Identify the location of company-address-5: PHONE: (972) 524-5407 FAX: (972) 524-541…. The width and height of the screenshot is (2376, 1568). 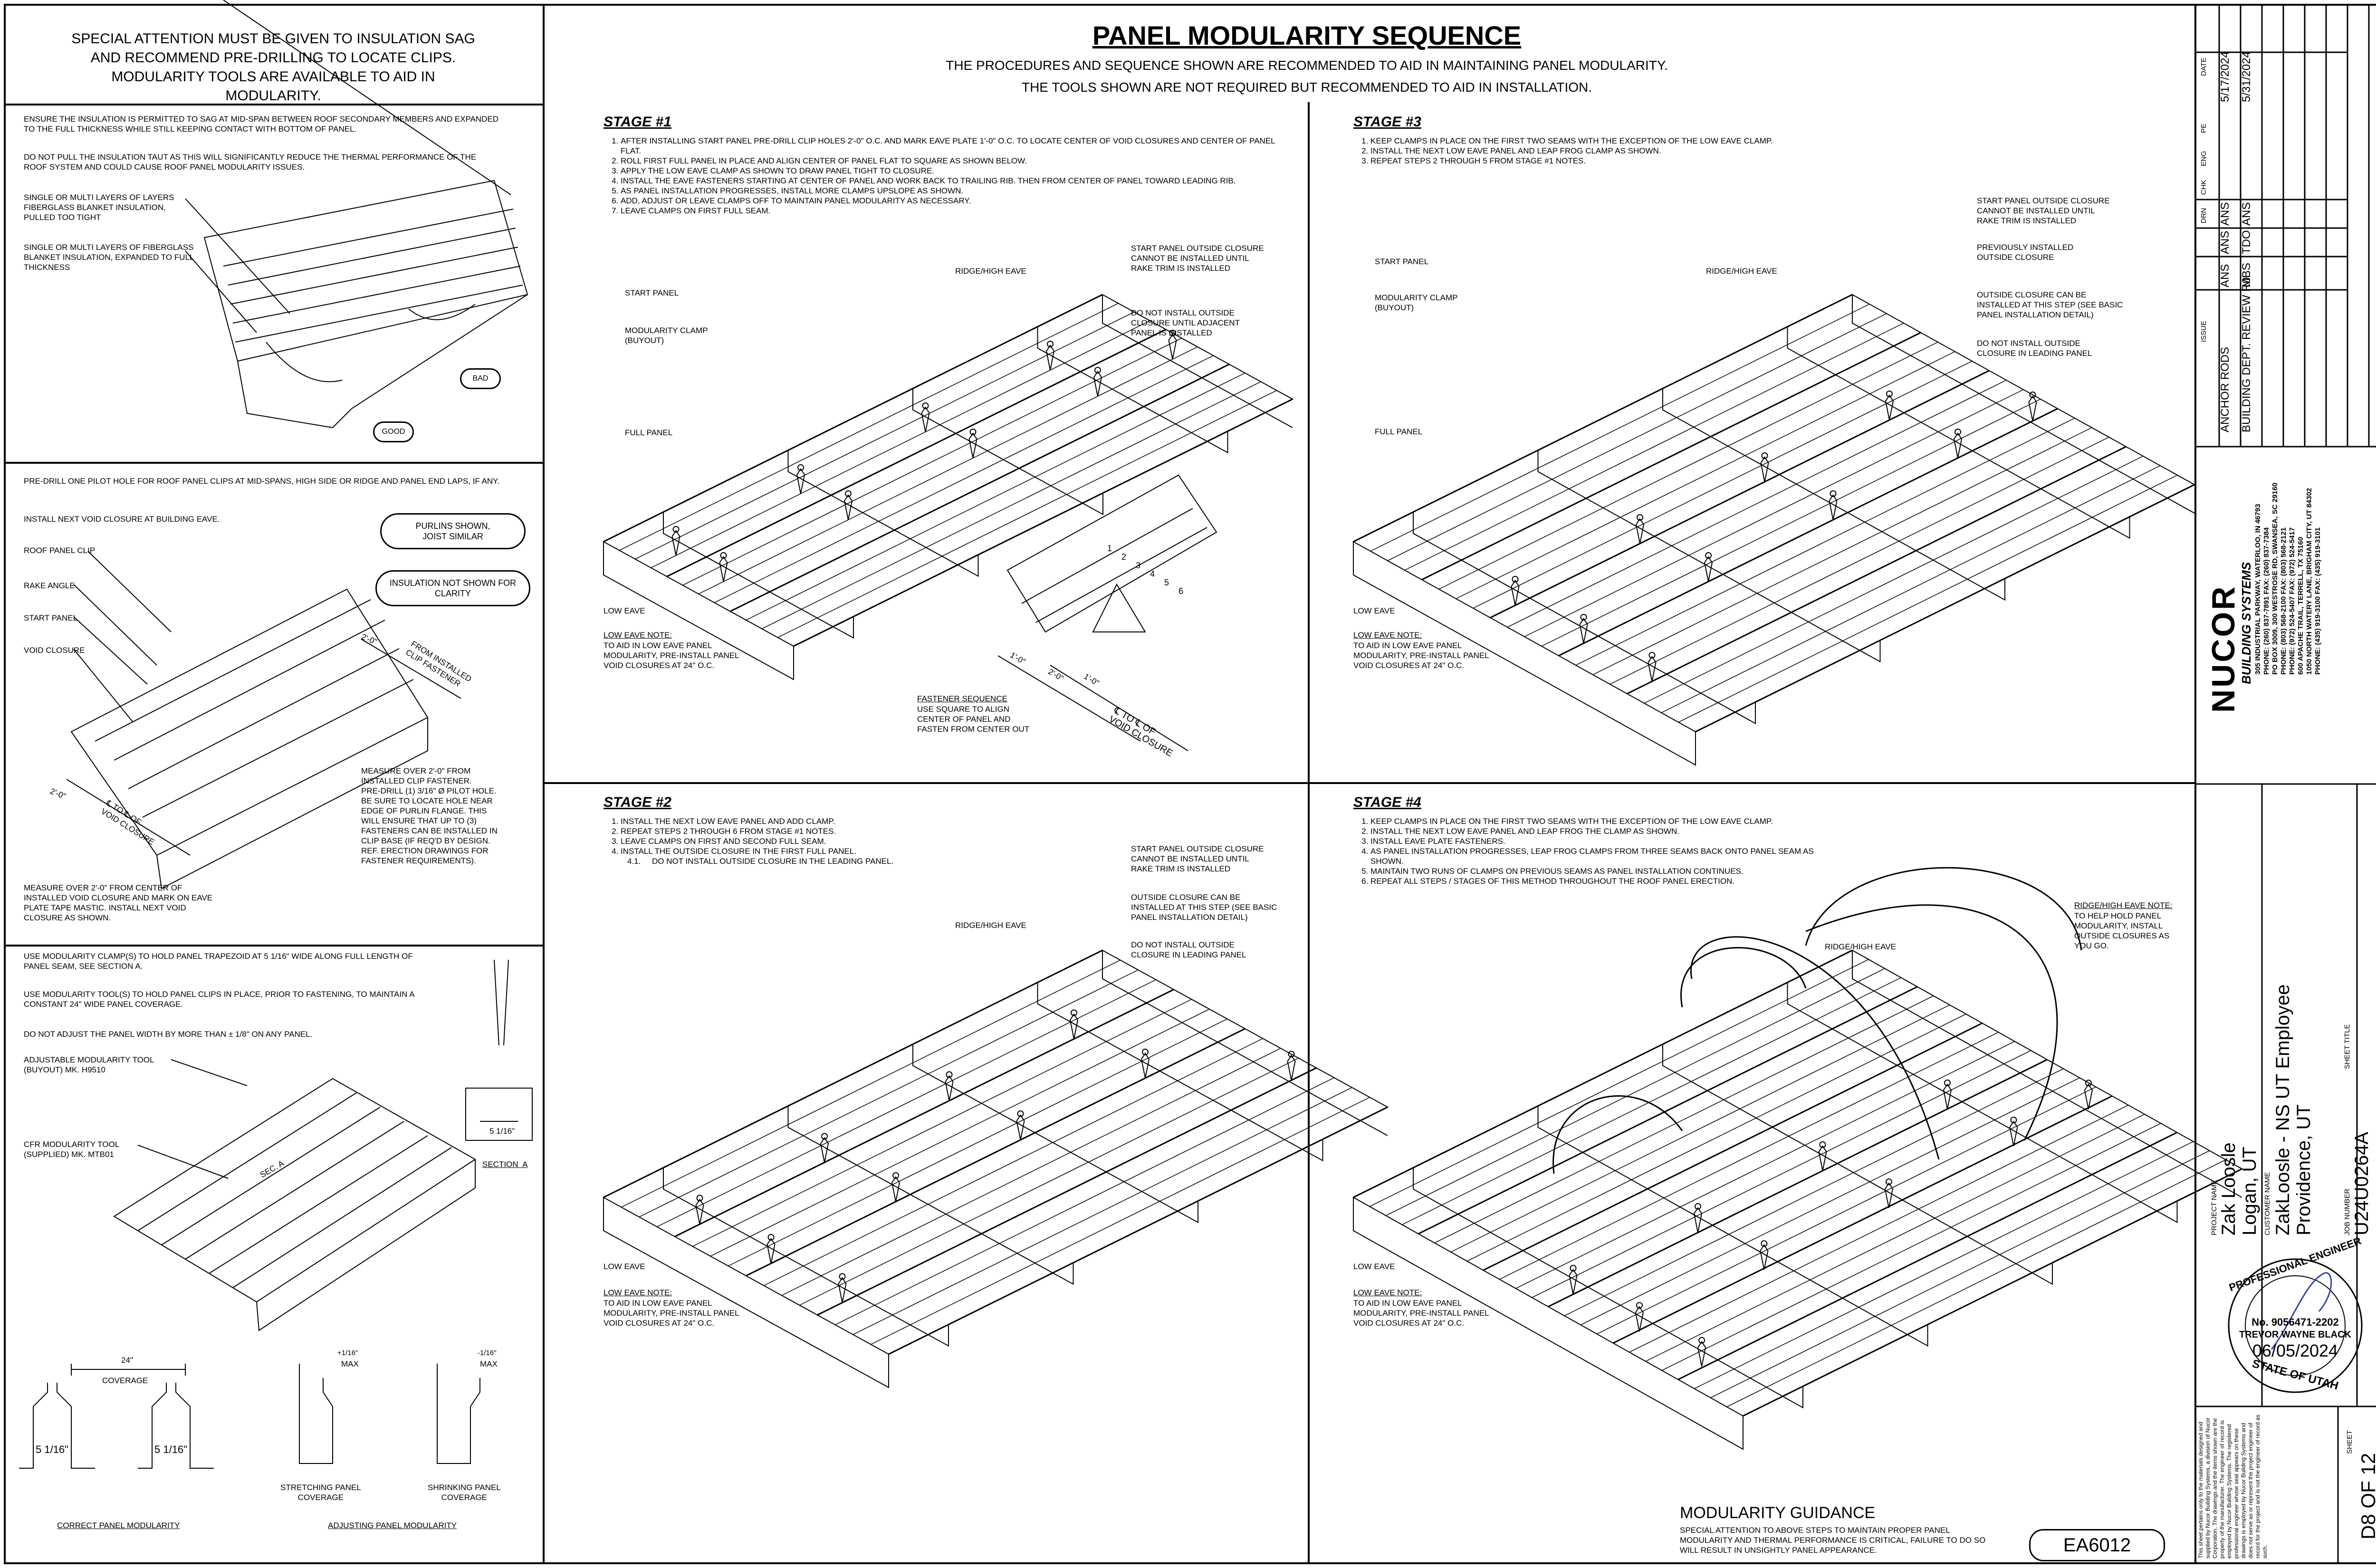
(2292, 601).